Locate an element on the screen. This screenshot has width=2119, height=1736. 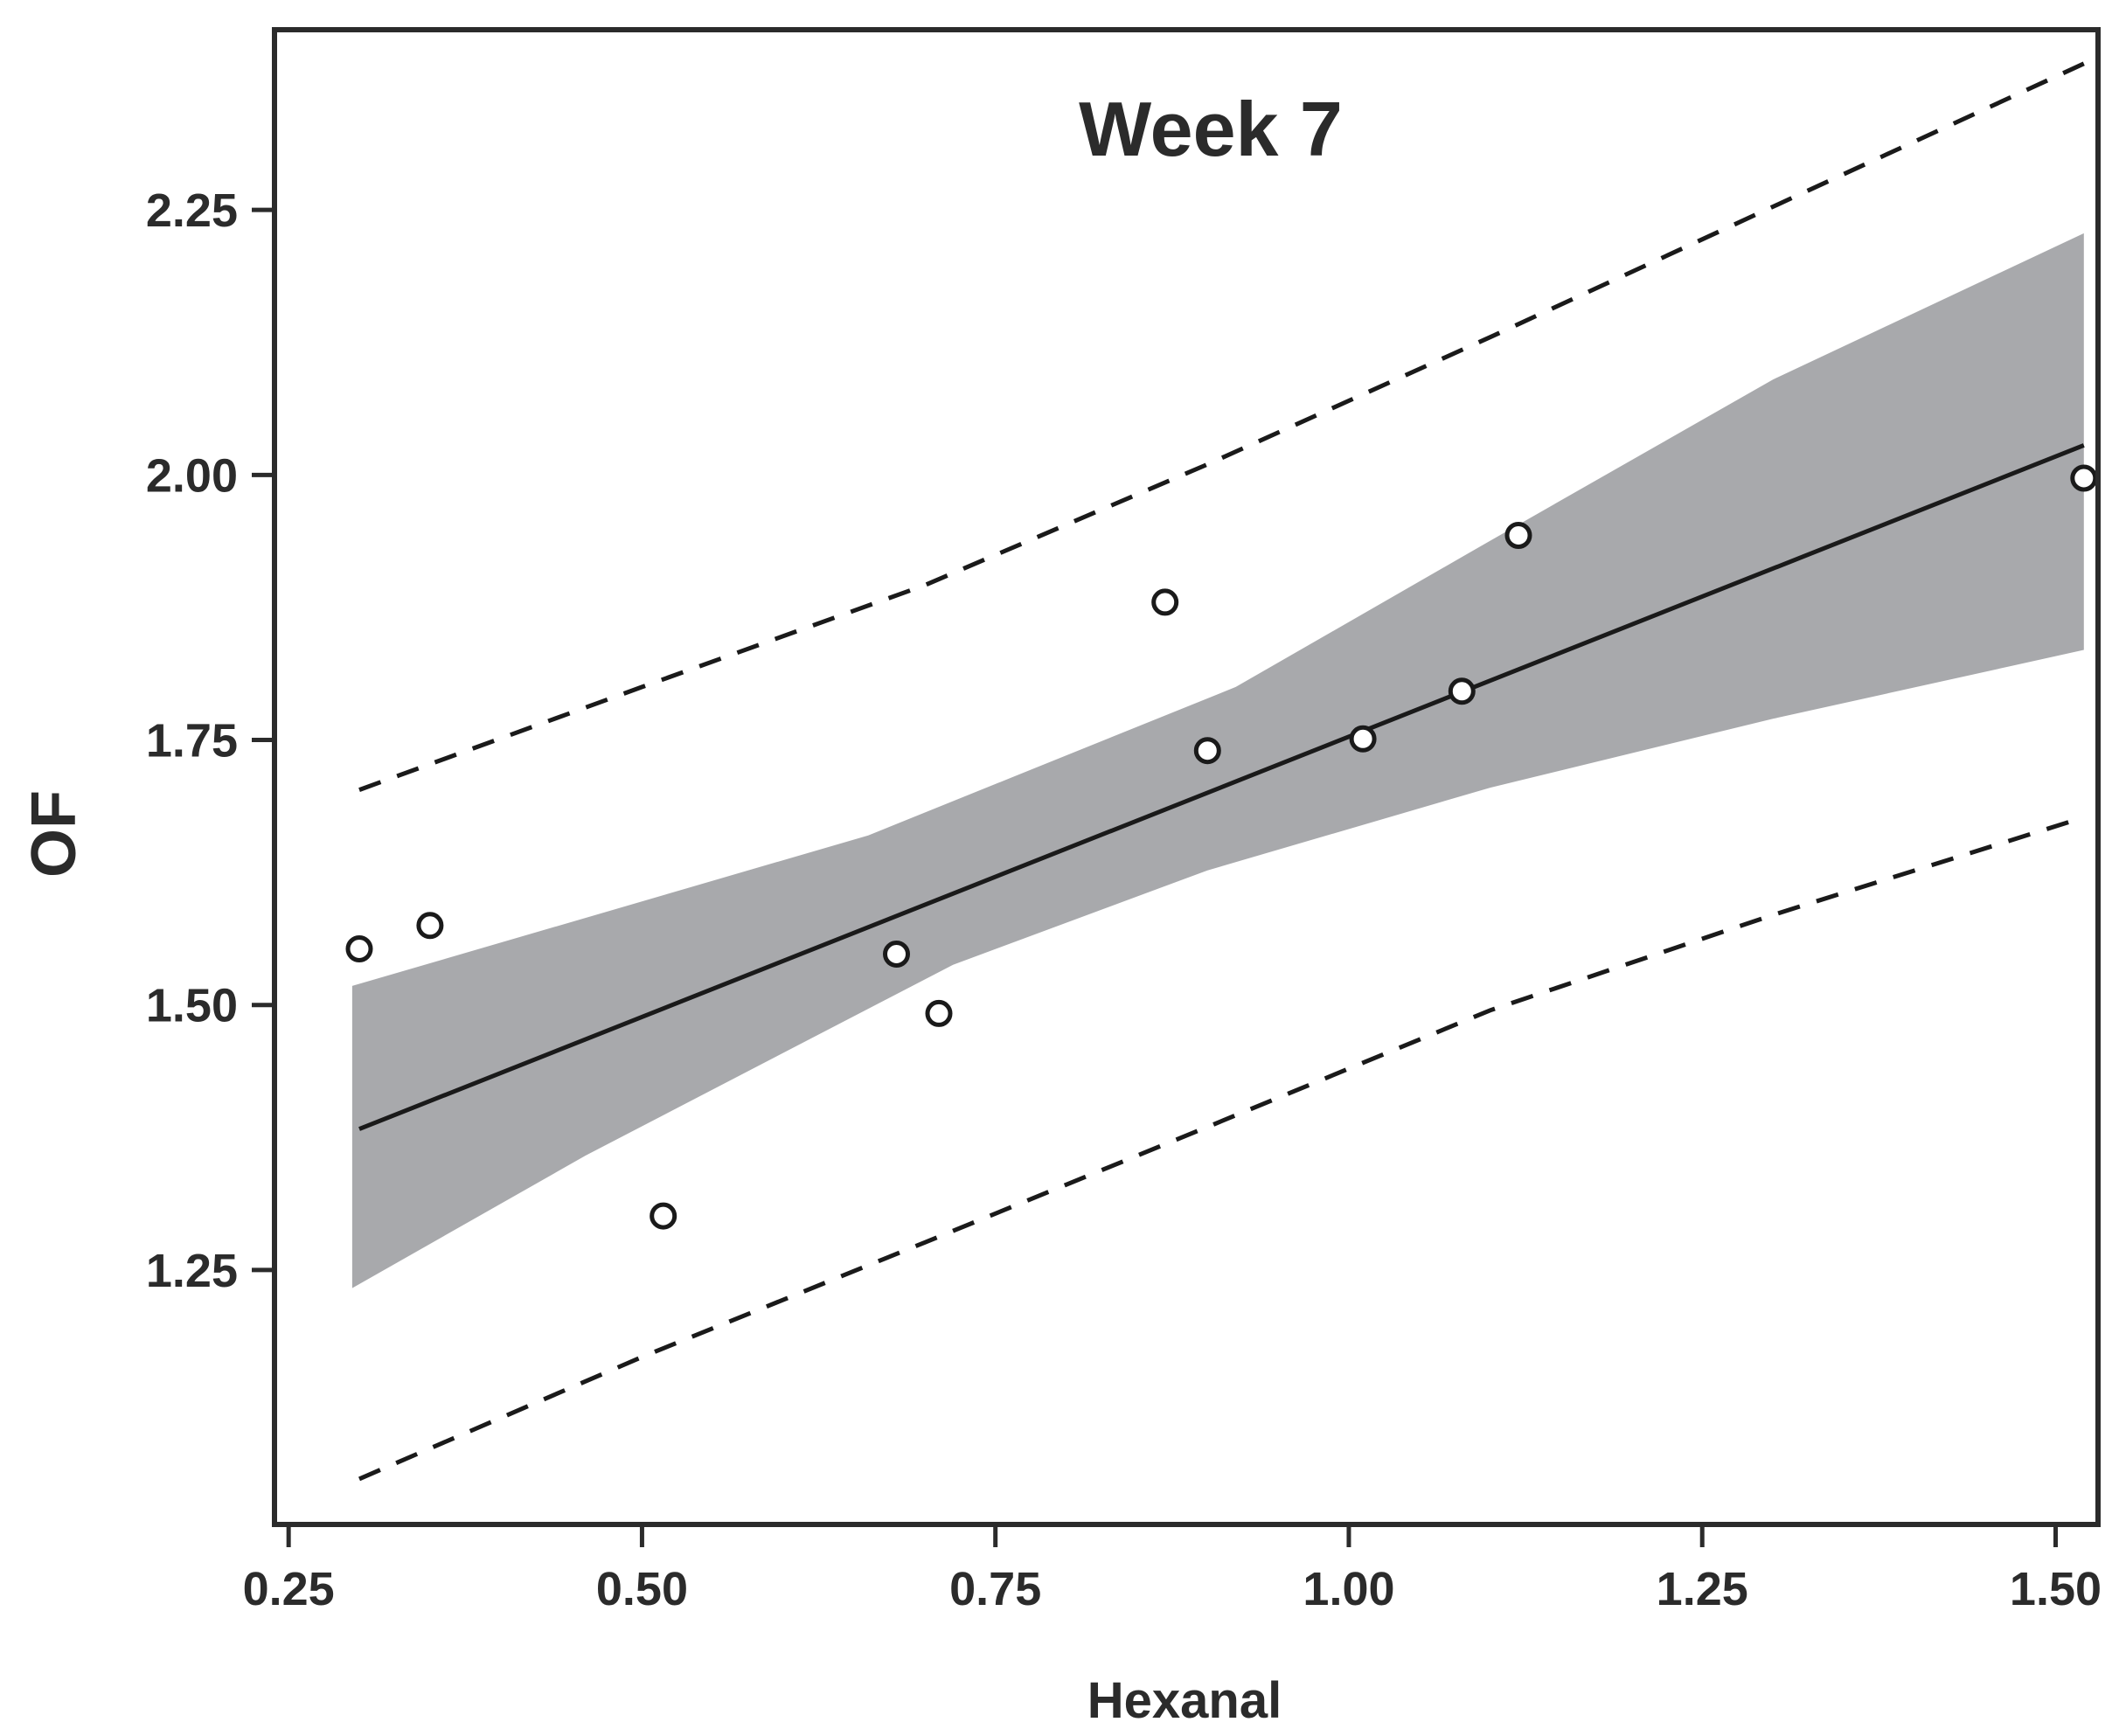
y-axis-ticks: 1.25 1.50 1.75 2.00 2.25 is located at coordinates (210, 740).